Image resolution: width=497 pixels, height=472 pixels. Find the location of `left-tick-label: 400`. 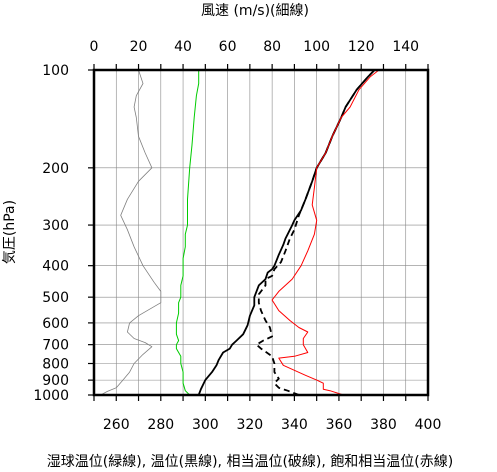

left-tick-label: 400 is located at coordinates (55, 267).